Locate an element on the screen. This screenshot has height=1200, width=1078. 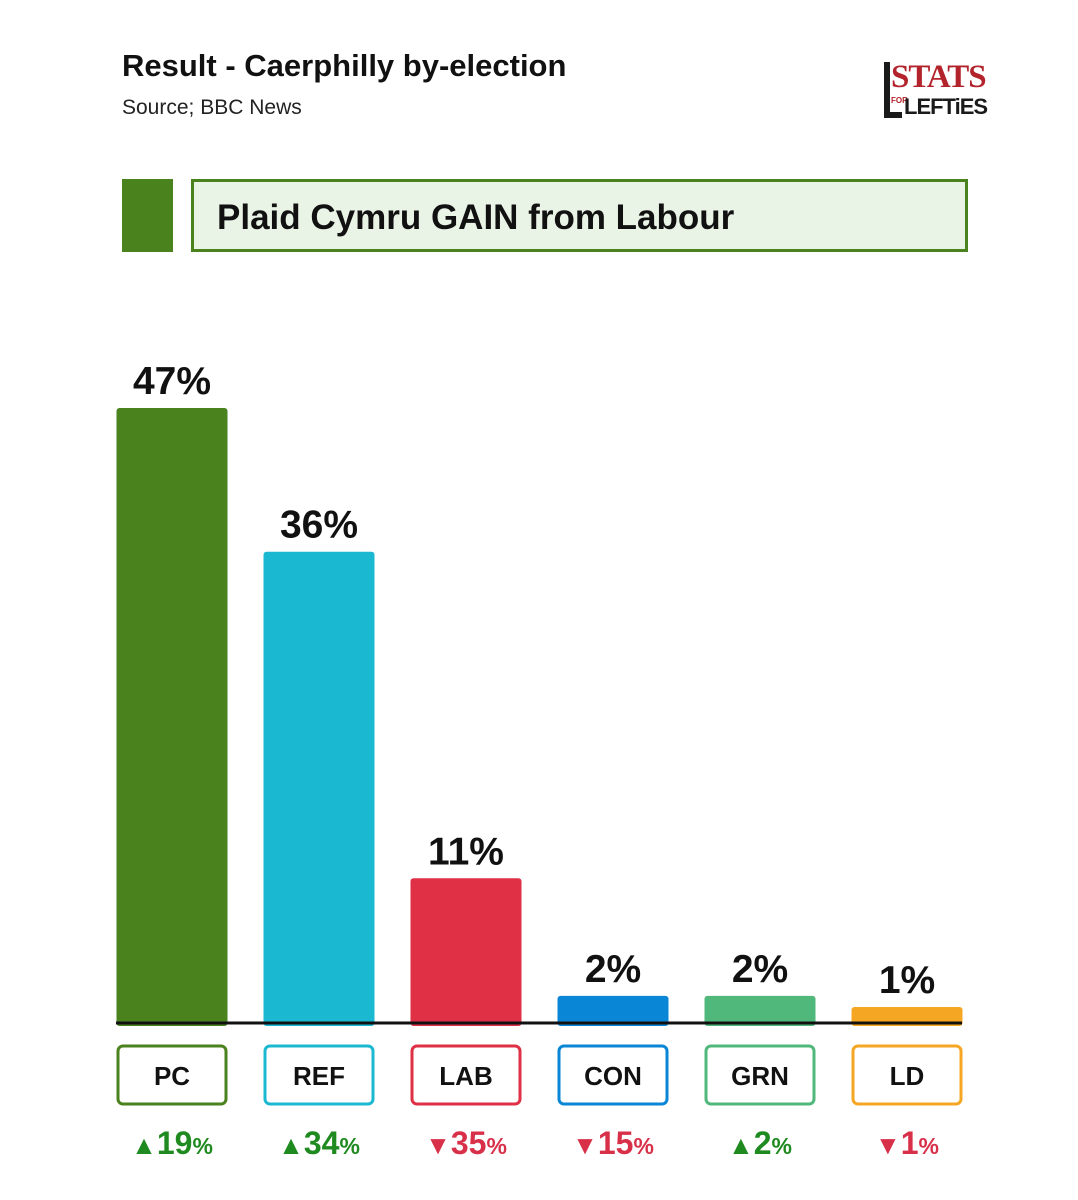
change-value: 1 is located at coordinates (910, 1143).